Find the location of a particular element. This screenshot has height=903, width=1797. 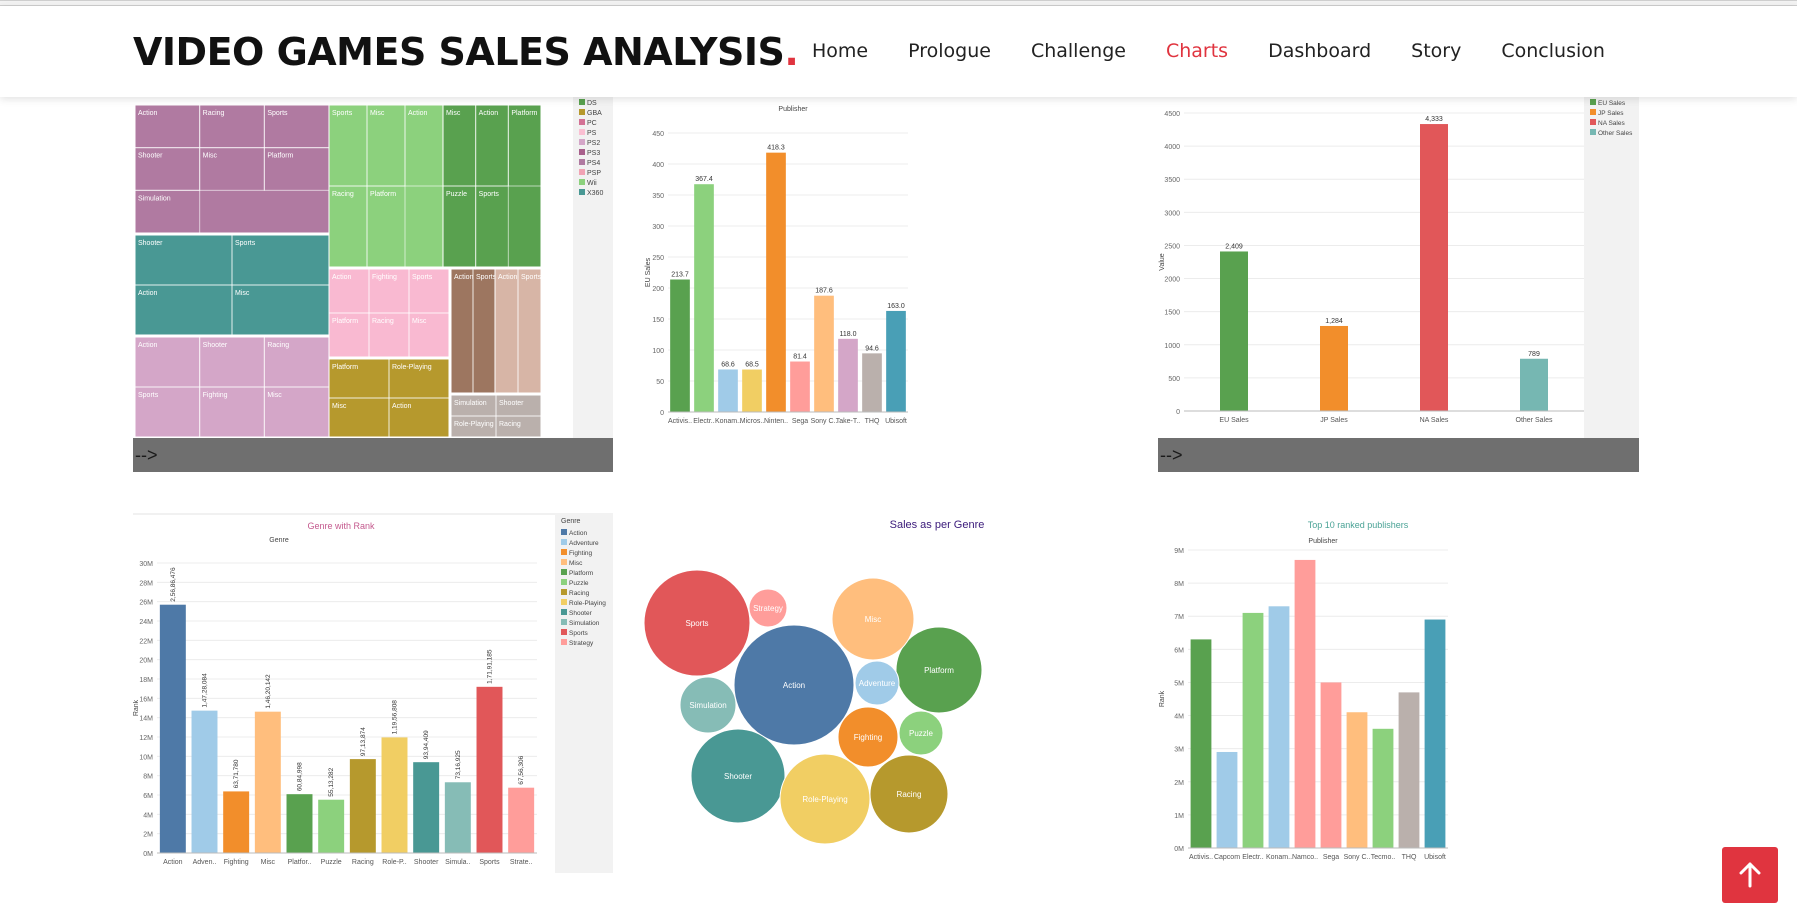

bar-value-label: 2,409 is located at coordinates (1234, 246).